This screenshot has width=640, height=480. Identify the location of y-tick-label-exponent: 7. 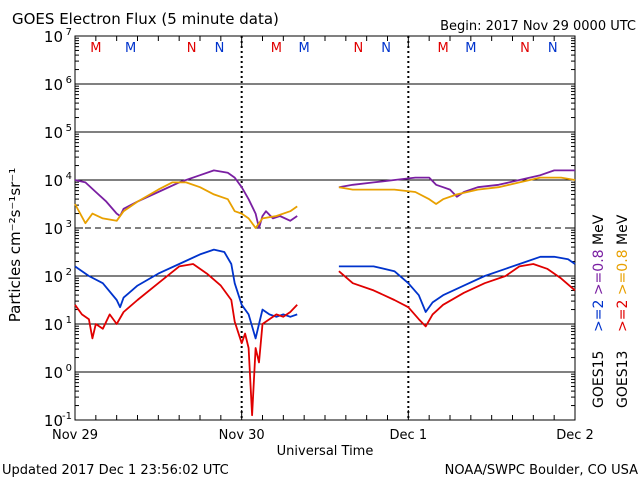
(69, 32).